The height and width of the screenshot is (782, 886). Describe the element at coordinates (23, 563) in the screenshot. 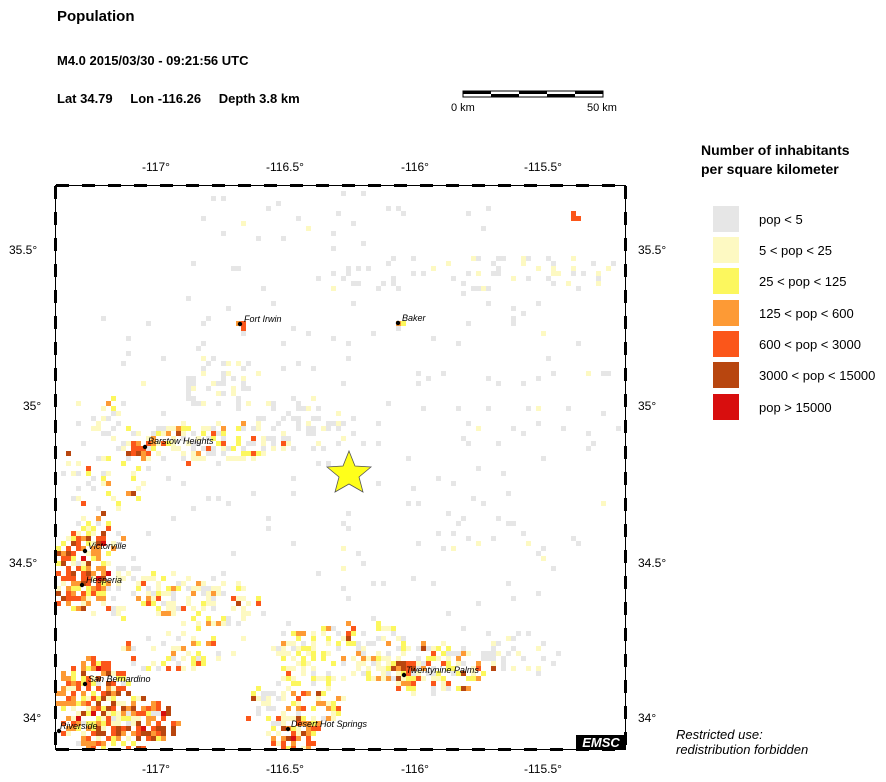

I see `lat-tick-left: 34.5°` at that location.